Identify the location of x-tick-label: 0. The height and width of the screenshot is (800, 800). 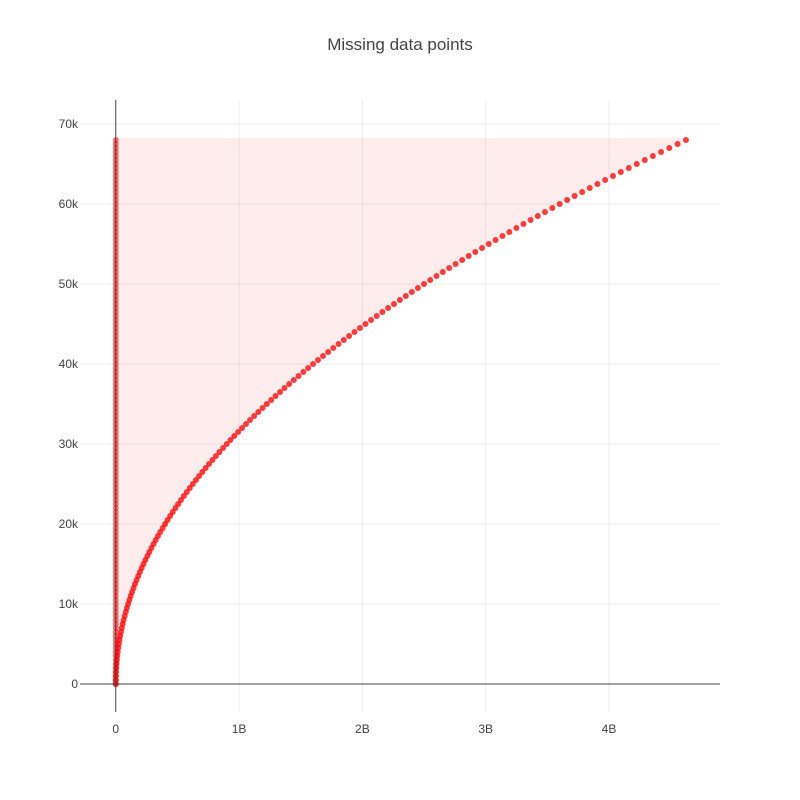
(115, 729).